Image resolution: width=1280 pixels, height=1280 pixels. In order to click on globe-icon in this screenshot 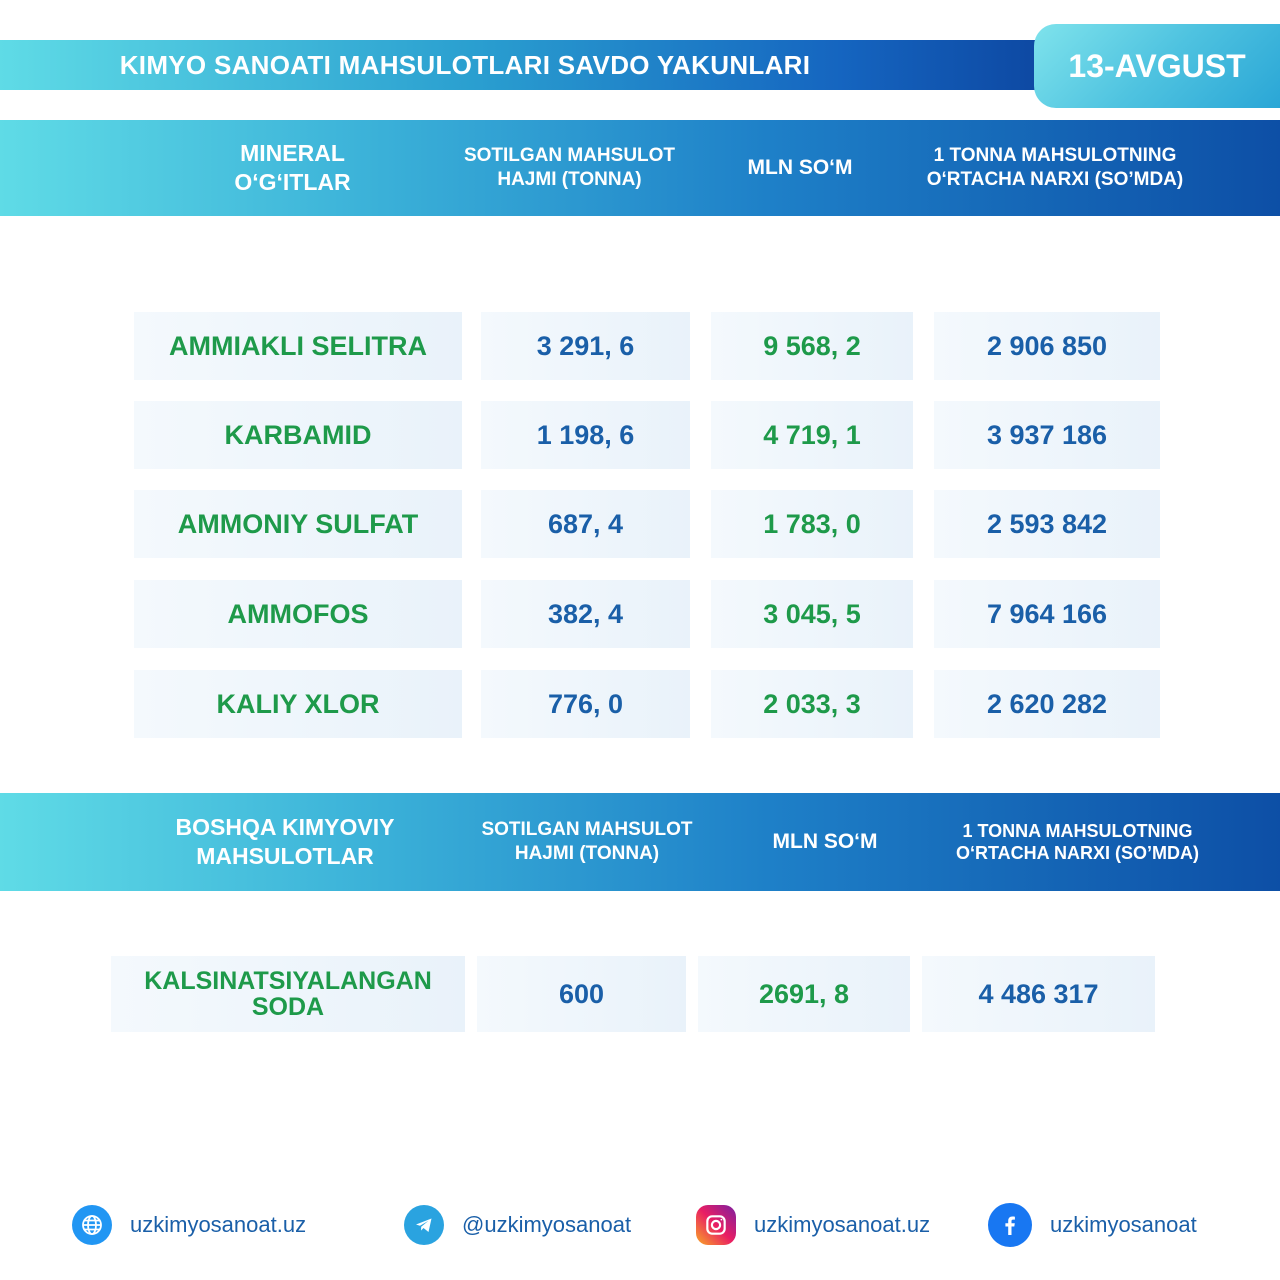, I will do `click(92, 1225)`.